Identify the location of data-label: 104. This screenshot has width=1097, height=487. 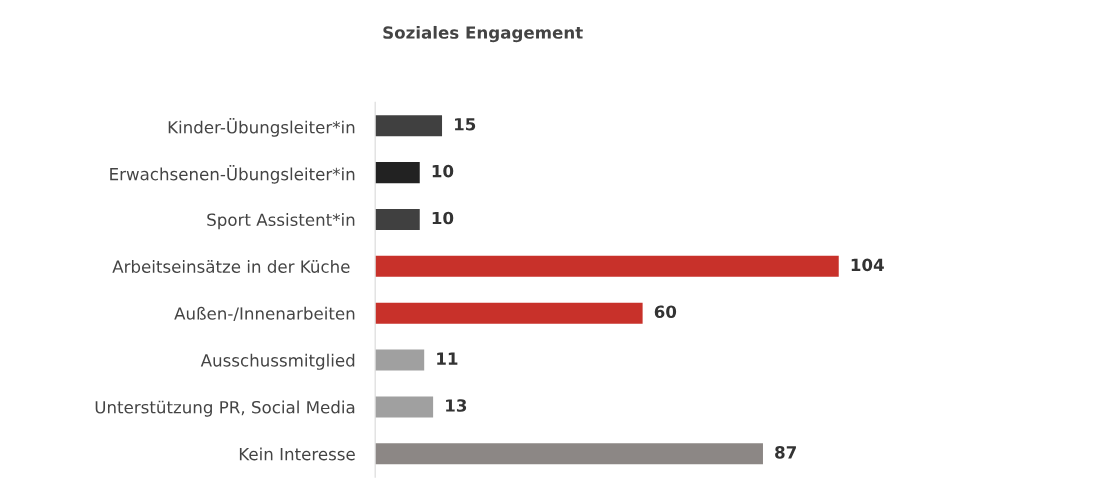
(867, 265).